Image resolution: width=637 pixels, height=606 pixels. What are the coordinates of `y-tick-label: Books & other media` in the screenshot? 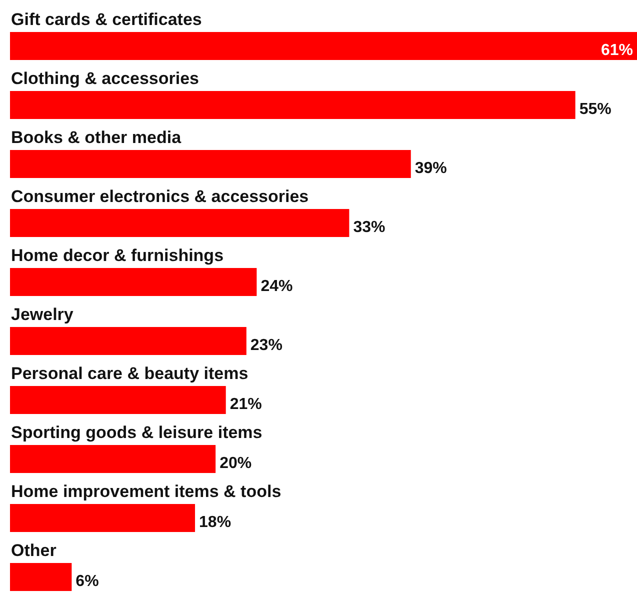 It's located at (96, 137).